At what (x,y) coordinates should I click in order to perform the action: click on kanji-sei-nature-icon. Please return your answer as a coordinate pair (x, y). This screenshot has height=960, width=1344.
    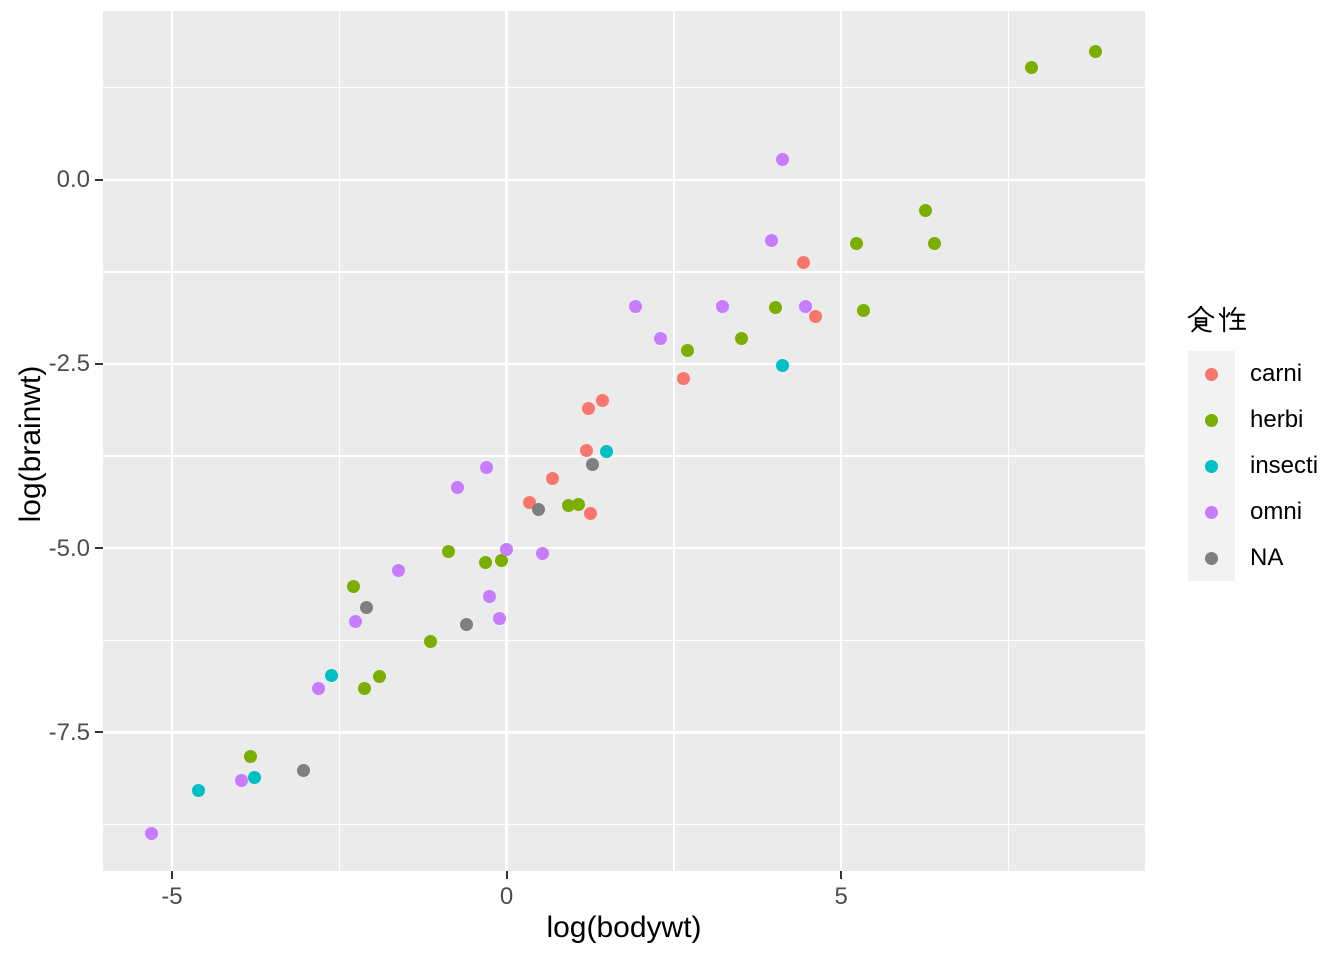
    Looking at the image, I should click on (1232, 319).